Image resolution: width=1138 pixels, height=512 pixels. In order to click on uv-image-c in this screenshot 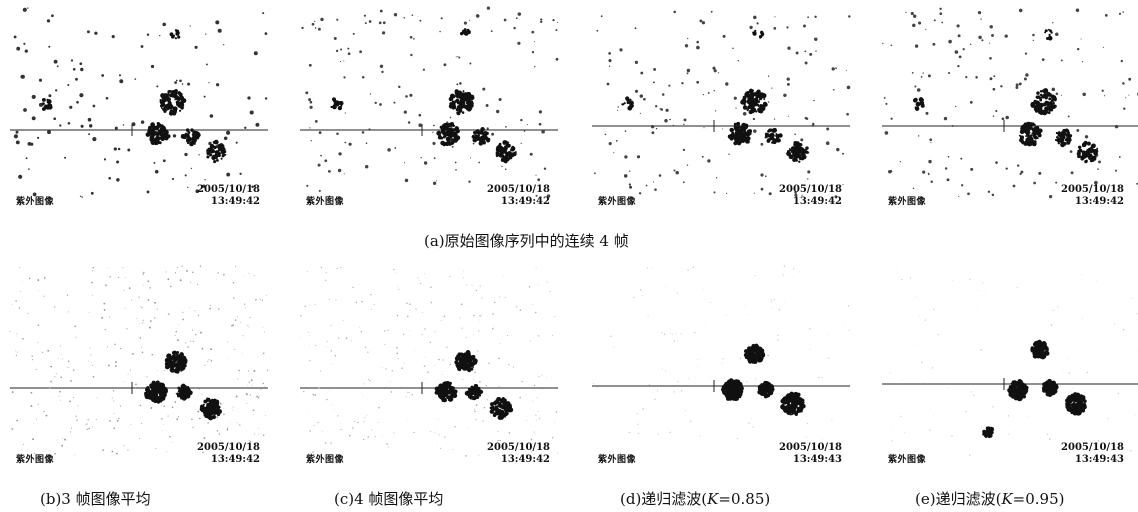, I will do `click(429, 361)`.